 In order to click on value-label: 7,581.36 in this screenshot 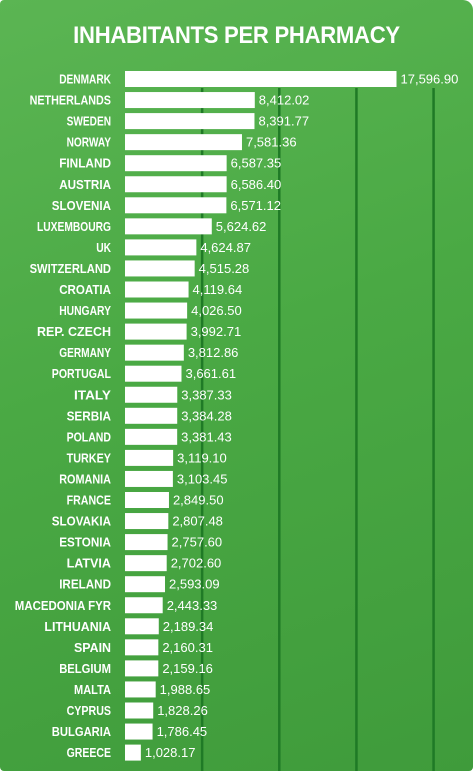, I will do `click(271, 142)`.